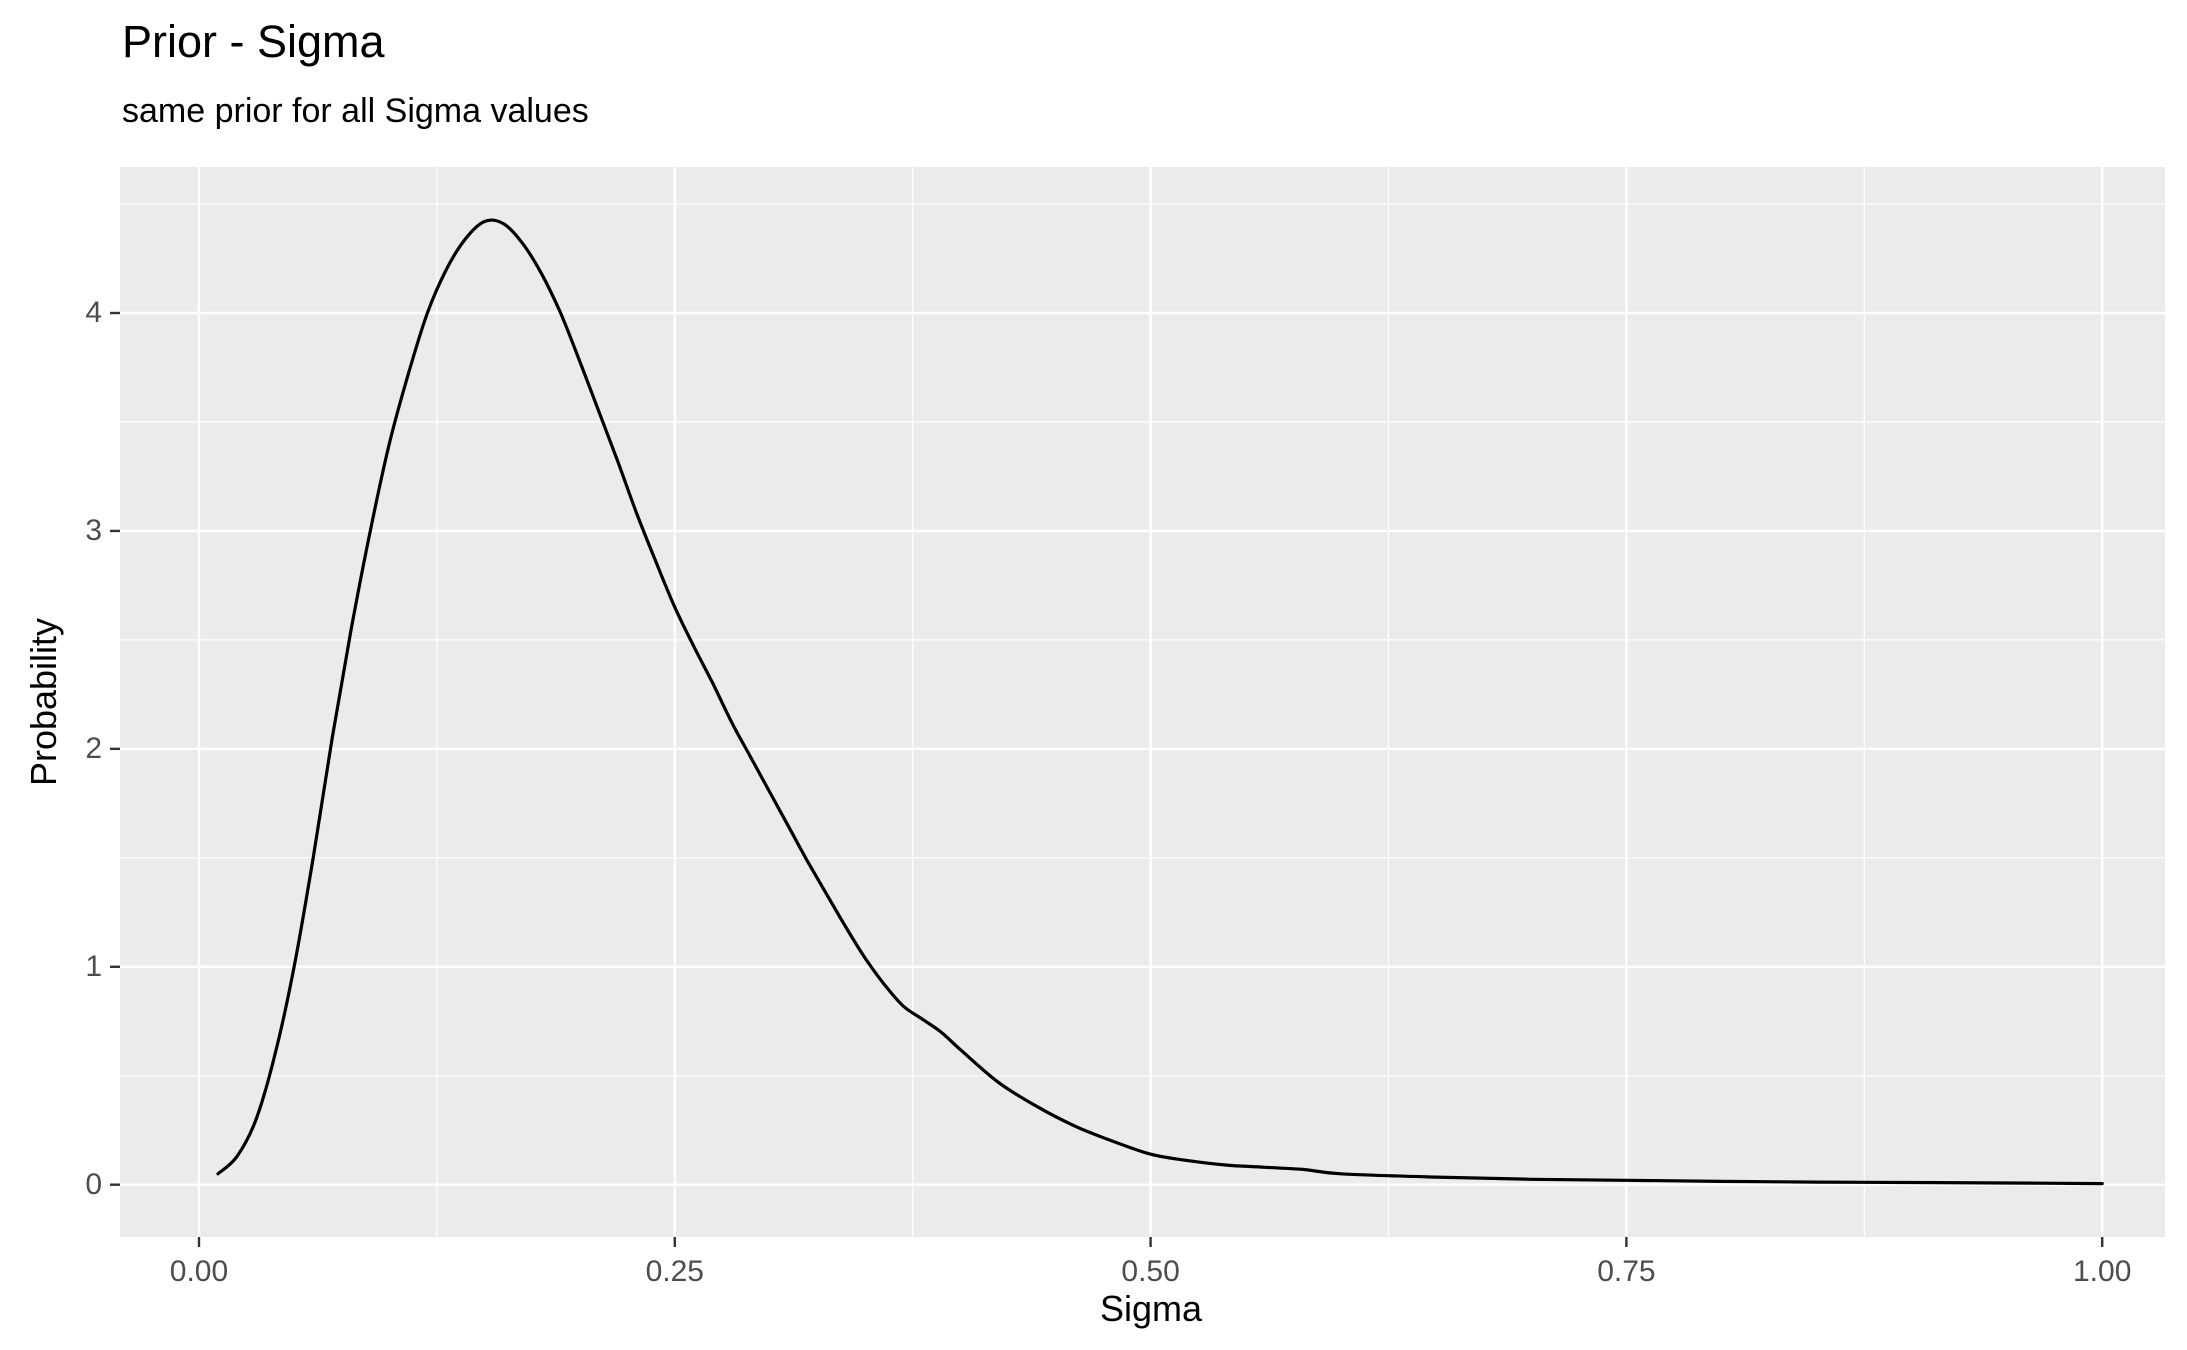  What do you see at coordinates (253, 41) in the screenshot?
I see `chart-title: Prior - Sigma` at bounding box center [253, 41].